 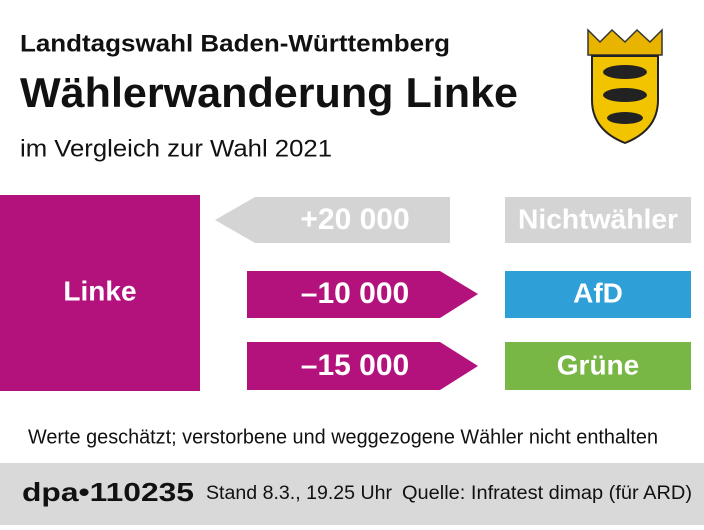 I want to click on footer-band, so click(x=352, y=494).